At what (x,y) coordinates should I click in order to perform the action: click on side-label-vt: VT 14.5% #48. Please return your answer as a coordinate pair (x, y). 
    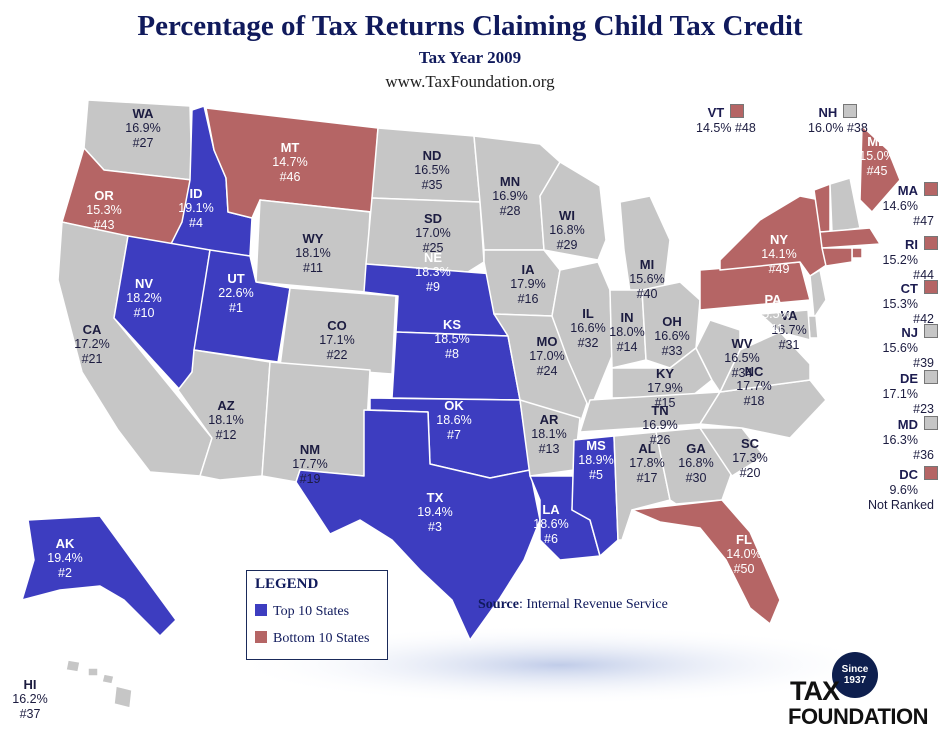
    Looking at the image, I should click on (726, 120).